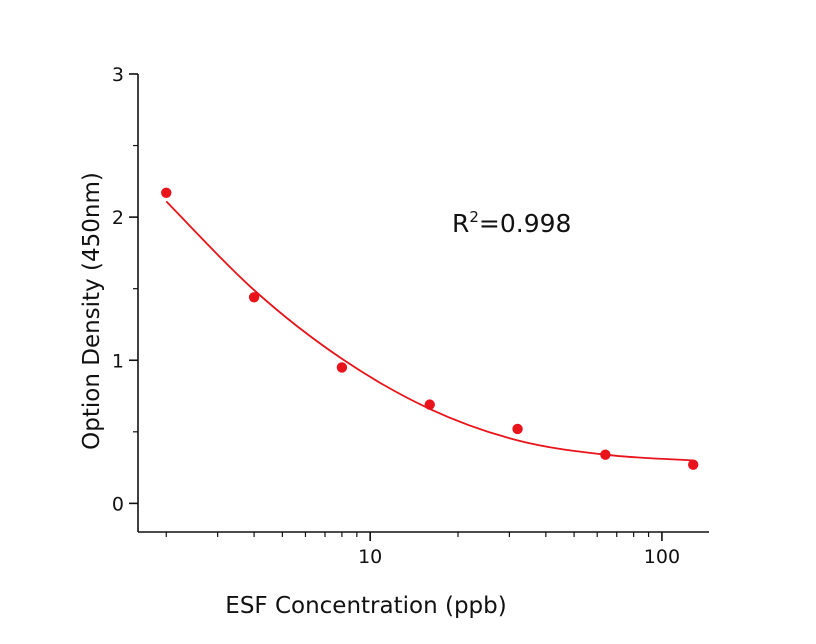 This screenshot has height=644, width=816. What do you see at coordinates (474, 217) in the screenshot?
I see `r-squared-superscript: 2` at bounding box center [474, 217].